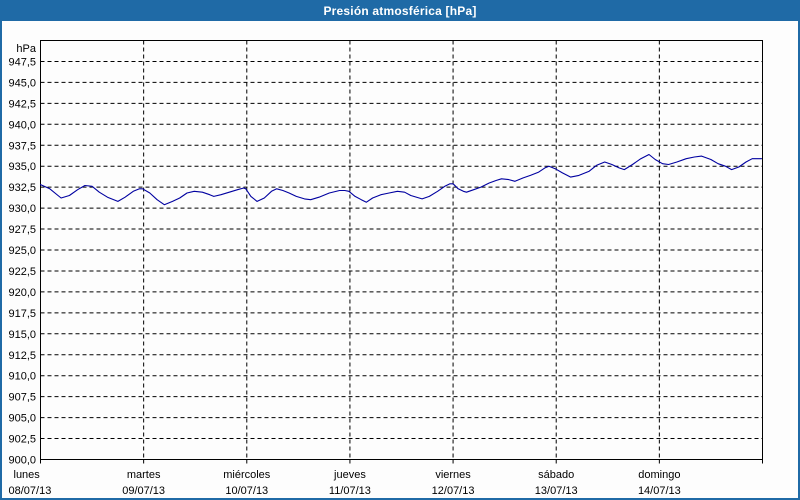 The image size is (800, 500). Describe the element at coordinates (247, 475) in the screenshot. I see `x-day-label: miércoles` at that location.